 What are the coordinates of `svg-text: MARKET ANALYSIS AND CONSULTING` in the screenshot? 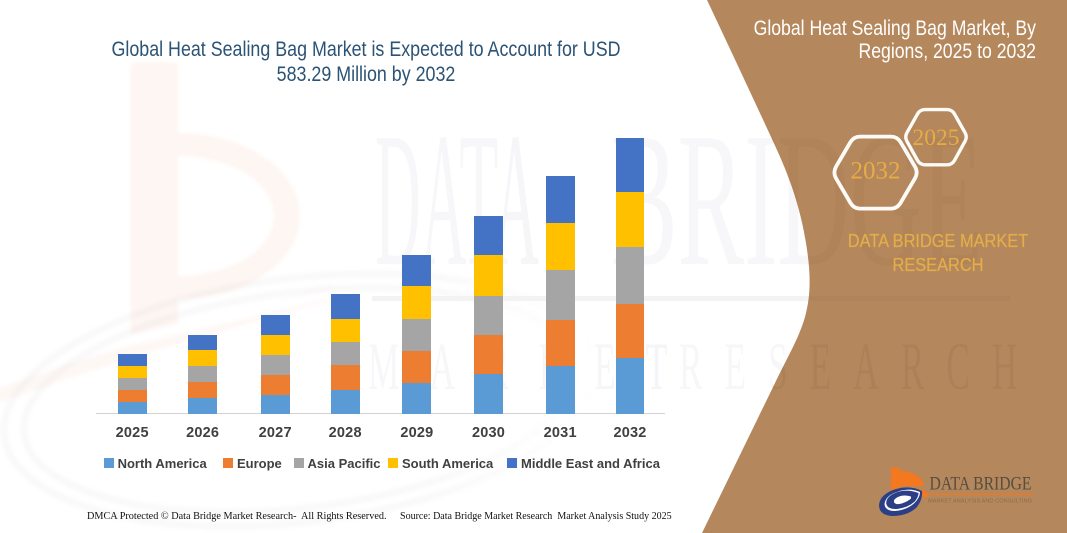 It's located at (980, 502).